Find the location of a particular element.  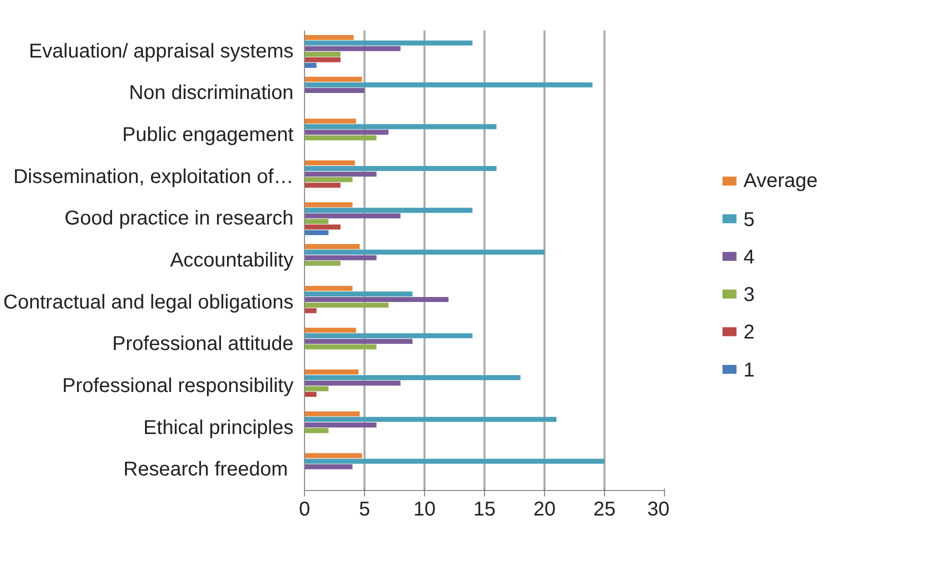

y-tick-label: Accountability is located at coordinates (232, 261).